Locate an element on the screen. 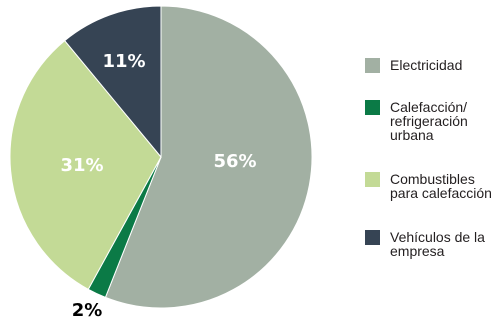  legend-label-combustibles: Combustibles para calefacción is located at coordinates (441, 186).